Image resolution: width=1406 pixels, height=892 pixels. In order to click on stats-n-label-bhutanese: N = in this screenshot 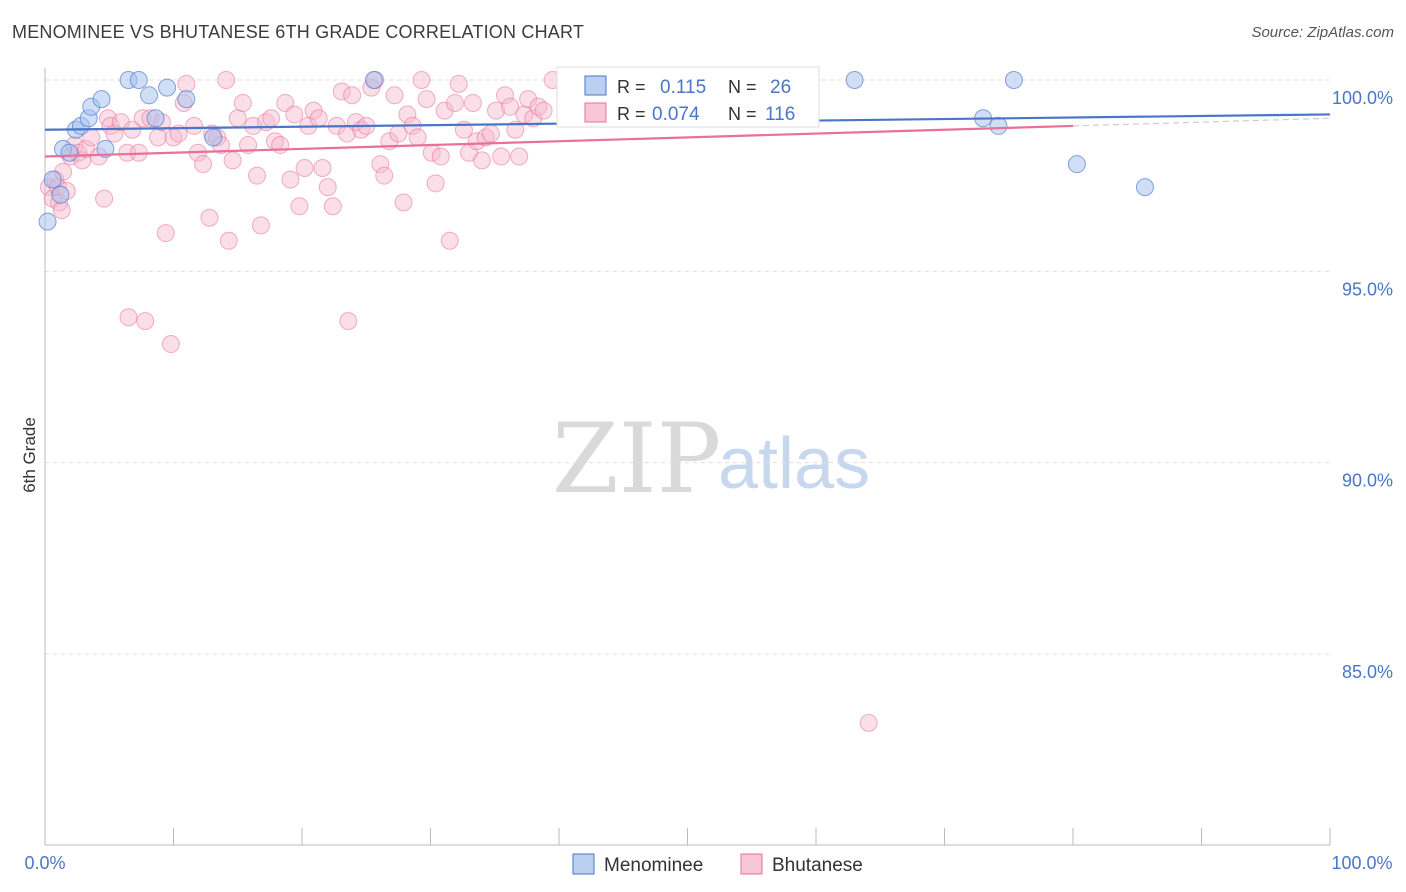, I will do `click(742, 114)`.